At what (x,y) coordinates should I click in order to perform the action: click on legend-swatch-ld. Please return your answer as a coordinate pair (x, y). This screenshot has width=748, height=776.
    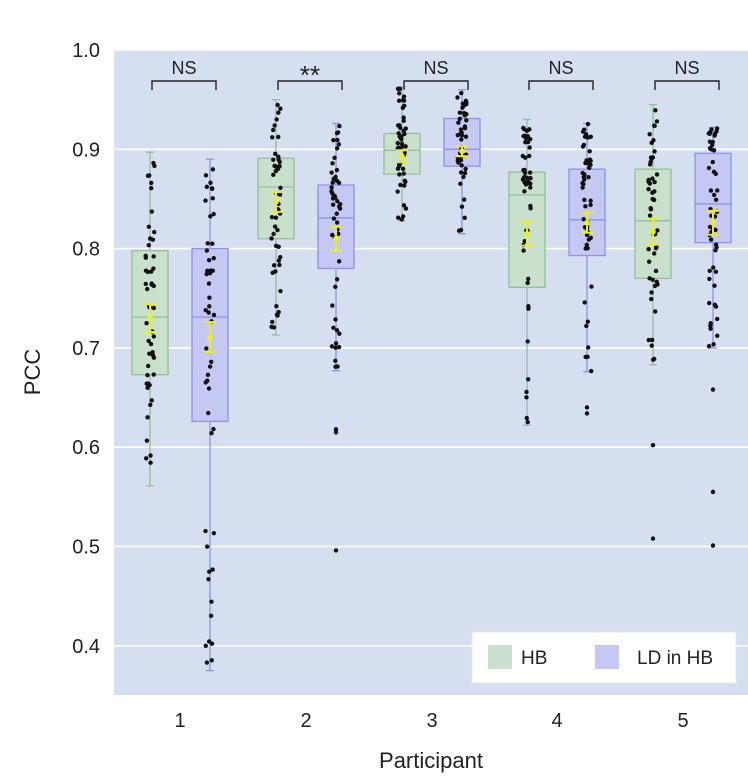
    Looking at the image, I should click on (607, 657).